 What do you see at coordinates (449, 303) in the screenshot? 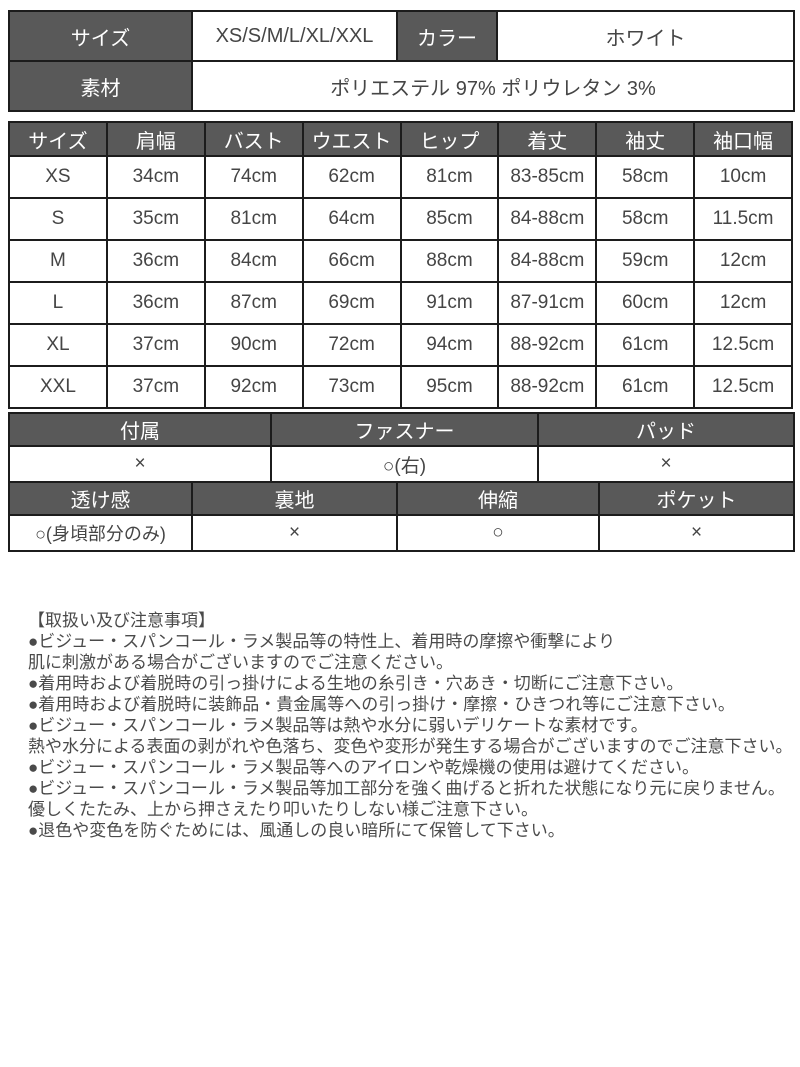
I see `size-cell: 91cm` at bounding box center [449, 303].